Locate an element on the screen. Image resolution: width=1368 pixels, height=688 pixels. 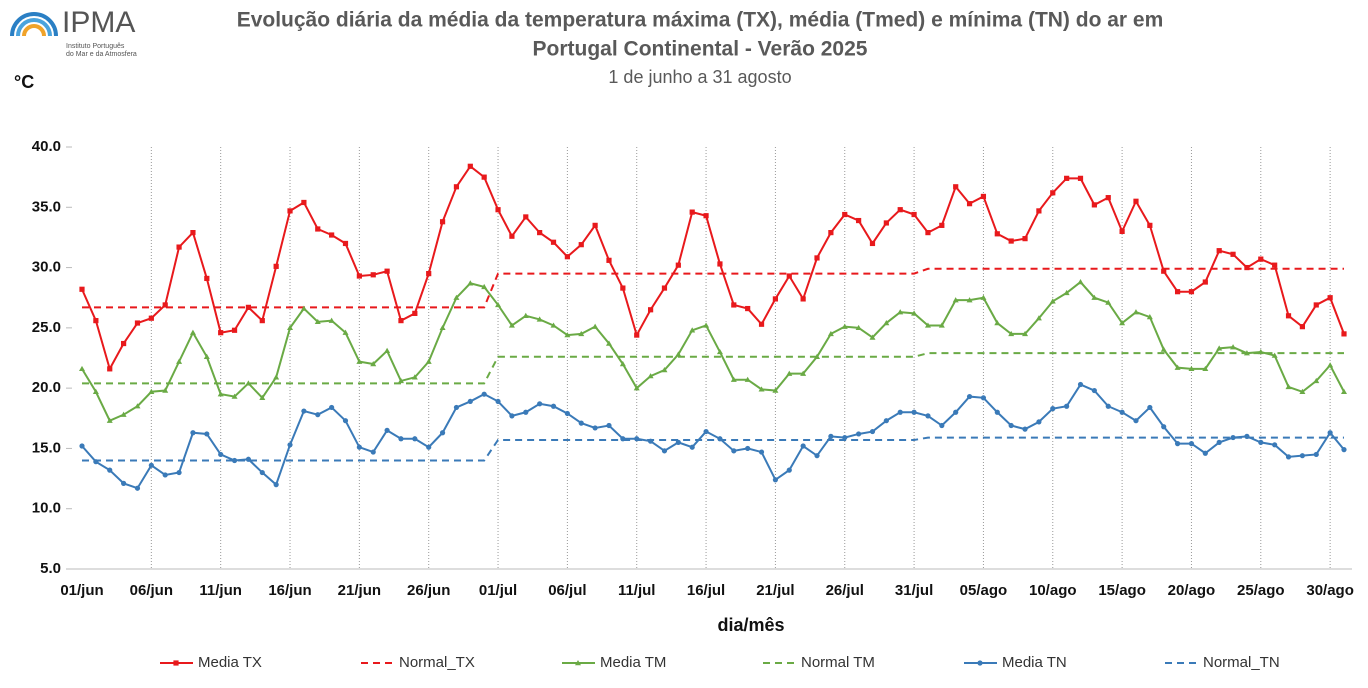
series-line is located at coordinates (713, 449).